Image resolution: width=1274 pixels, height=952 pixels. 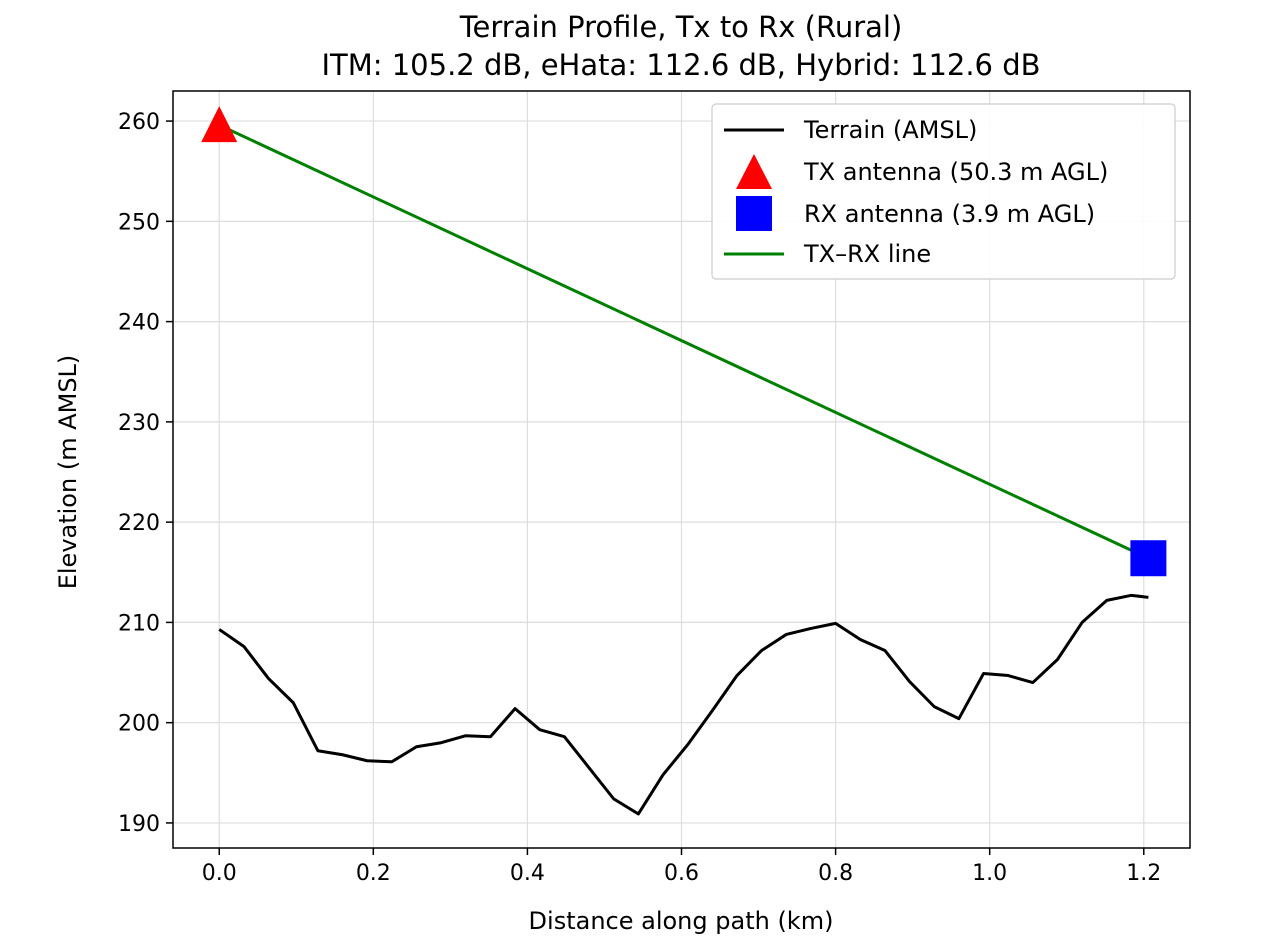 I want to click on legend-terrain-label: Terrain (AMSL), so click(x=890, y=130).